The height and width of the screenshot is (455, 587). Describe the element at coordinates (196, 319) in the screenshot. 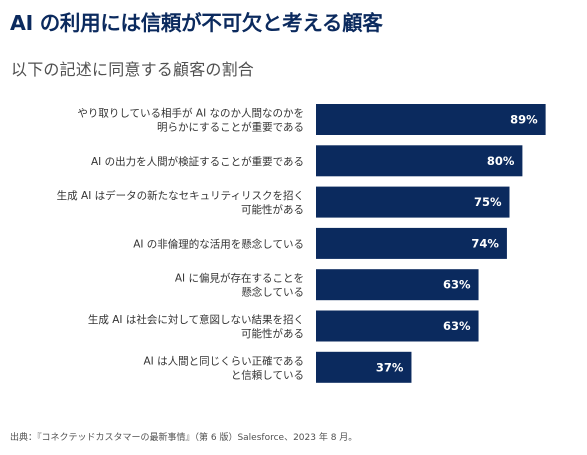

I see `category-label-5-line-0: 生成 AI は社会に対して意図しない結果を招く` at that location.